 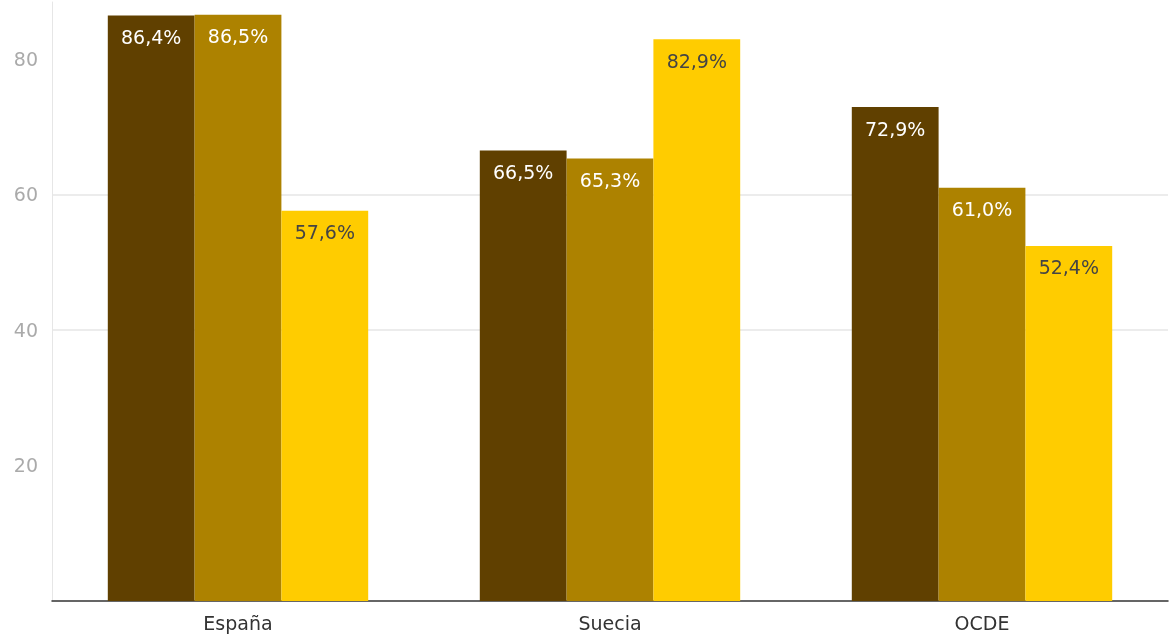 I want to click on x-tick-label: España, so click(x=238, y=622).